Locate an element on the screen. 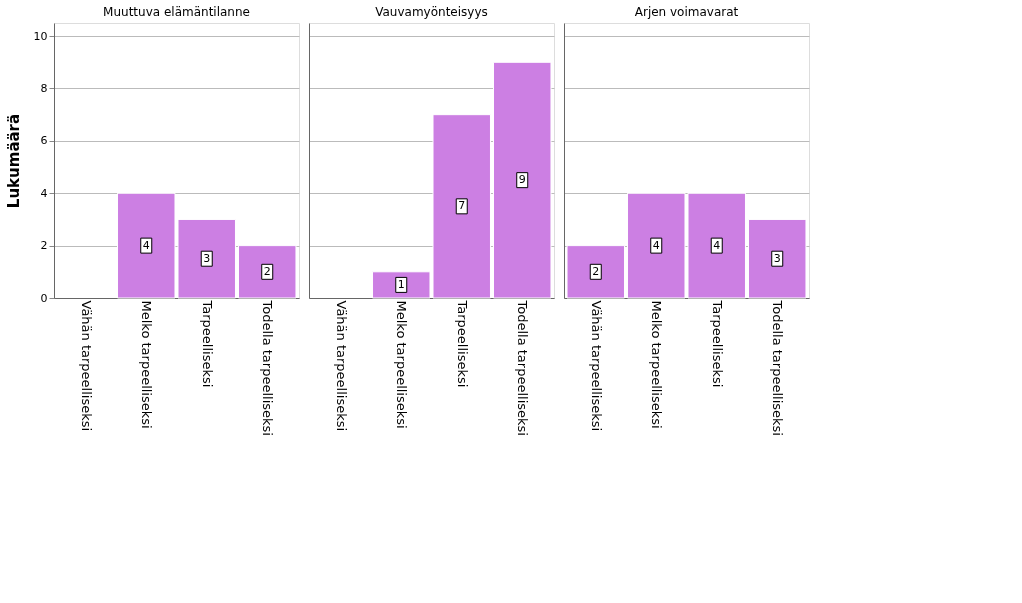 The image size is (1022, 603). y-tick-label: 10 is located at coordinates (40, 36).